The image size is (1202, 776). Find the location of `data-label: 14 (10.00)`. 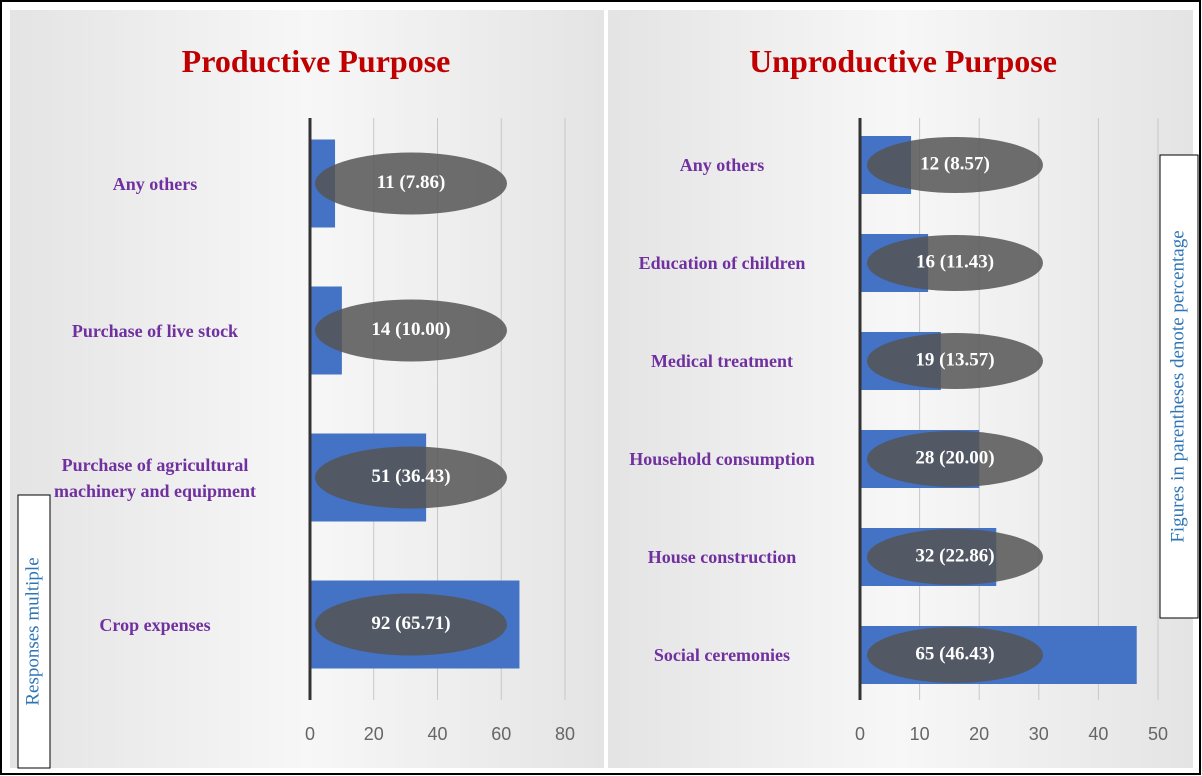

data-label: 14 (10.00) is located at coordinates (410, 329).